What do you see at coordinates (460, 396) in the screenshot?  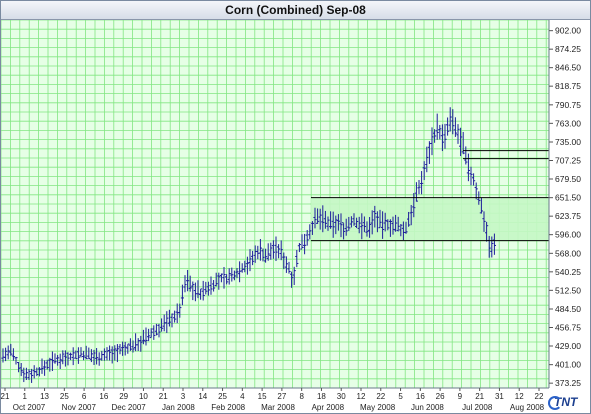 I see `x-day-label: 9` at bounding box center [460, 396].